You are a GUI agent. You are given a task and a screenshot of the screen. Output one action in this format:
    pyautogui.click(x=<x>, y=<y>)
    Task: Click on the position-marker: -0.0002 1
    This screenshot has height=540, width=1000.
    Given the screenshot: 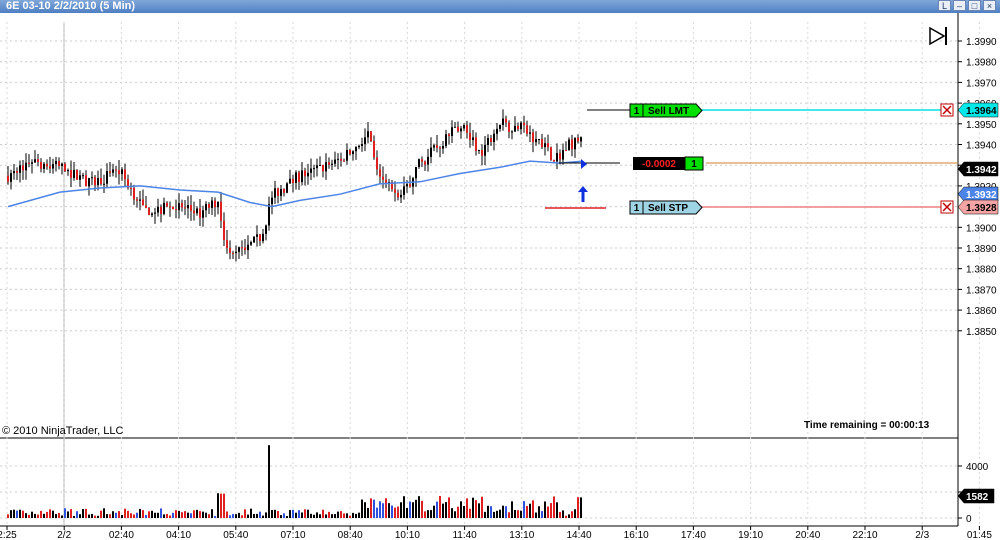 What is the action you would take?
    pyautogui.click(x=758, y=163)
    